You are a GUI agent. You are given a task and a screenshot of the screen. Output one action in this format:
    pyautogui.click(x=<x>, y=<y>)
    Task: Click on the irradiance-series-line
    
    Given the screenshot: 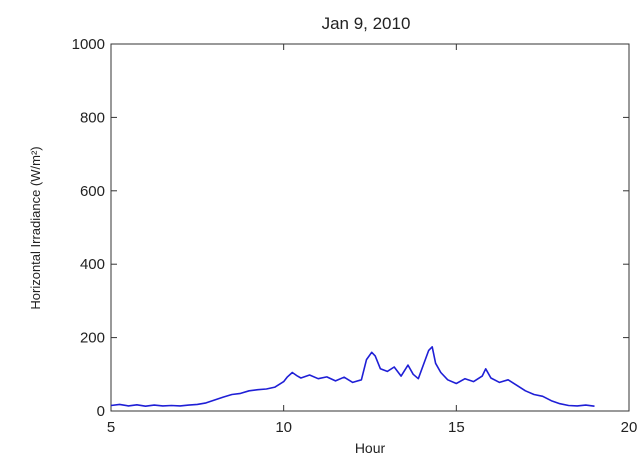 What is the action you would take?
    pyautogui.click(x=352, y=376)
    